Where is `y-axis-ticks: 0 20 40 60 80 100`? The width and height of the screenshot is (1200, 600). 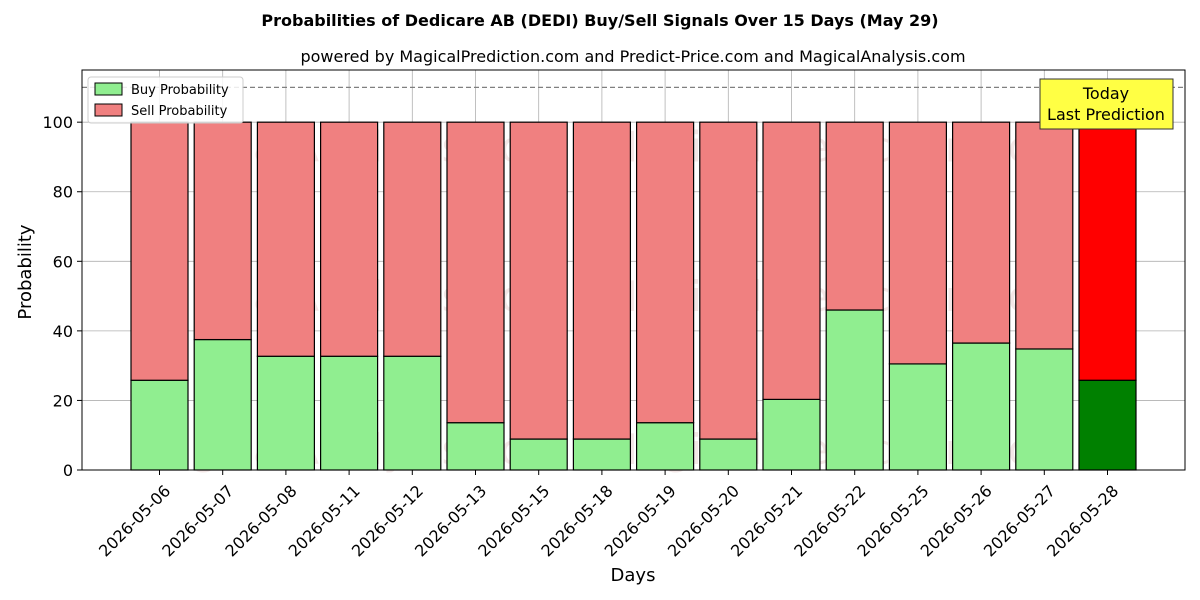
y-axis-ticks: 0 20 40 60 80 100 is located at coordinates (62, 296).